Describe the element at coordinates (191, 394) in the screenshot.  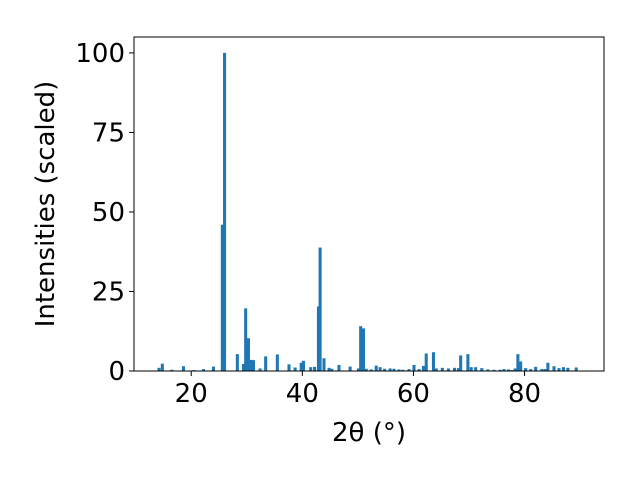
I see `x-tick-label: 20` at that location.